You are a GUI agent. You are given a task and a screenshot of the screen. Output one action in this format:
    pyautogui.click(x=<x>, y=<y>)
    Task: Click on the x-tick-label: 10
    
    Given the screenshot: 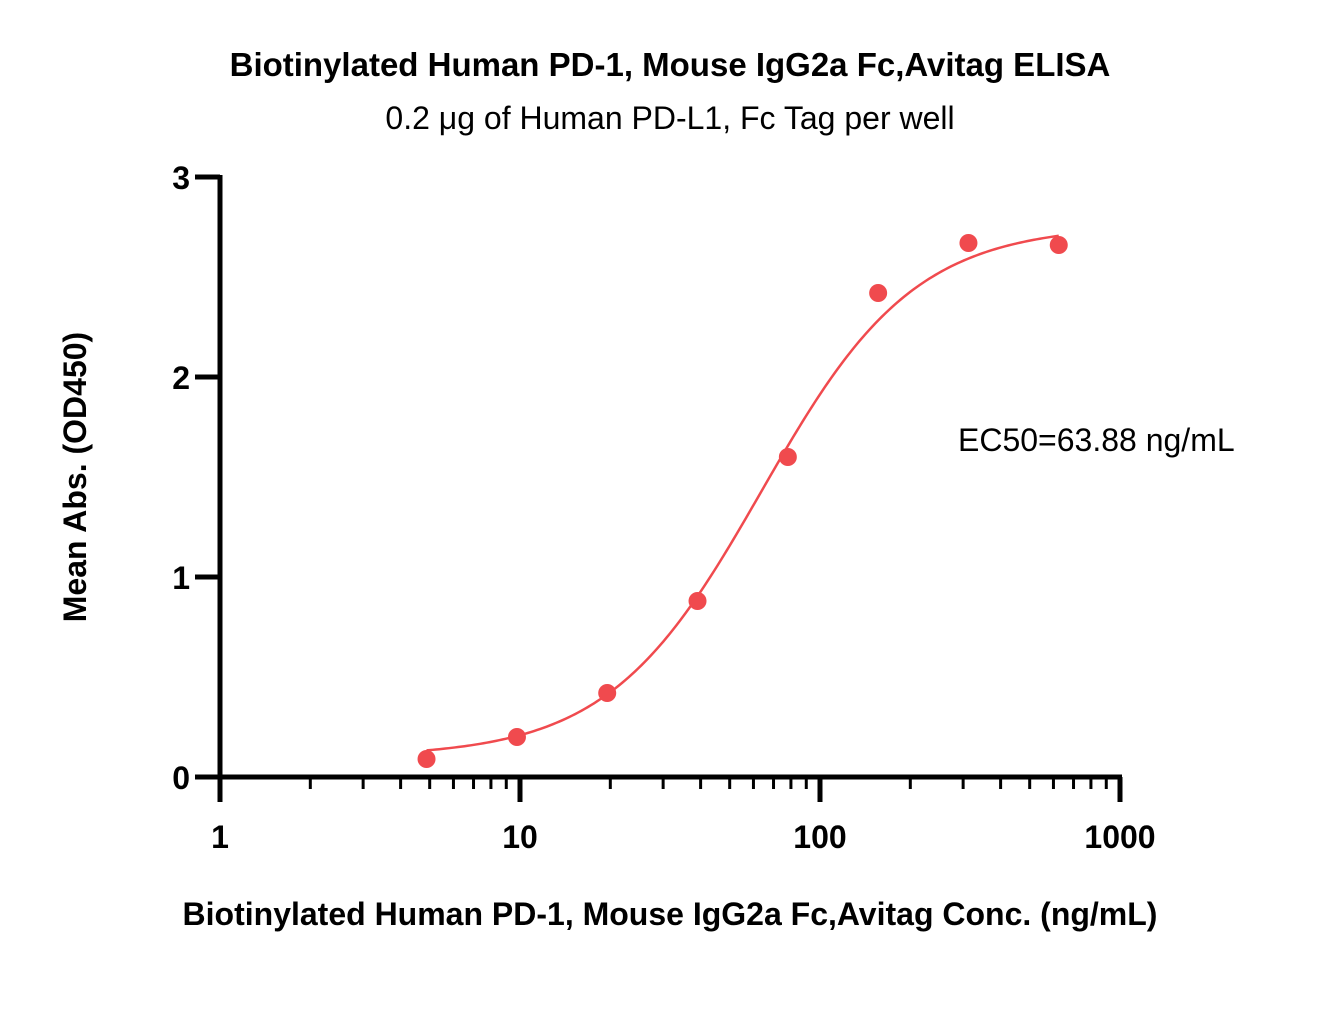 What is the action you would take?
    pyautogui.click(x=520, y=837)
    